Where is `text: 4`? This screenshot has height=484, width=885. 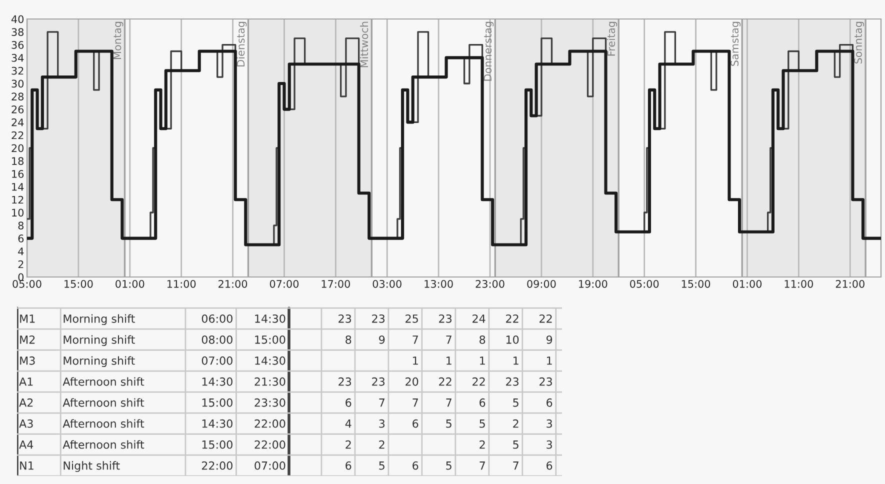
text: 4 is located at coordinates (348, 424).